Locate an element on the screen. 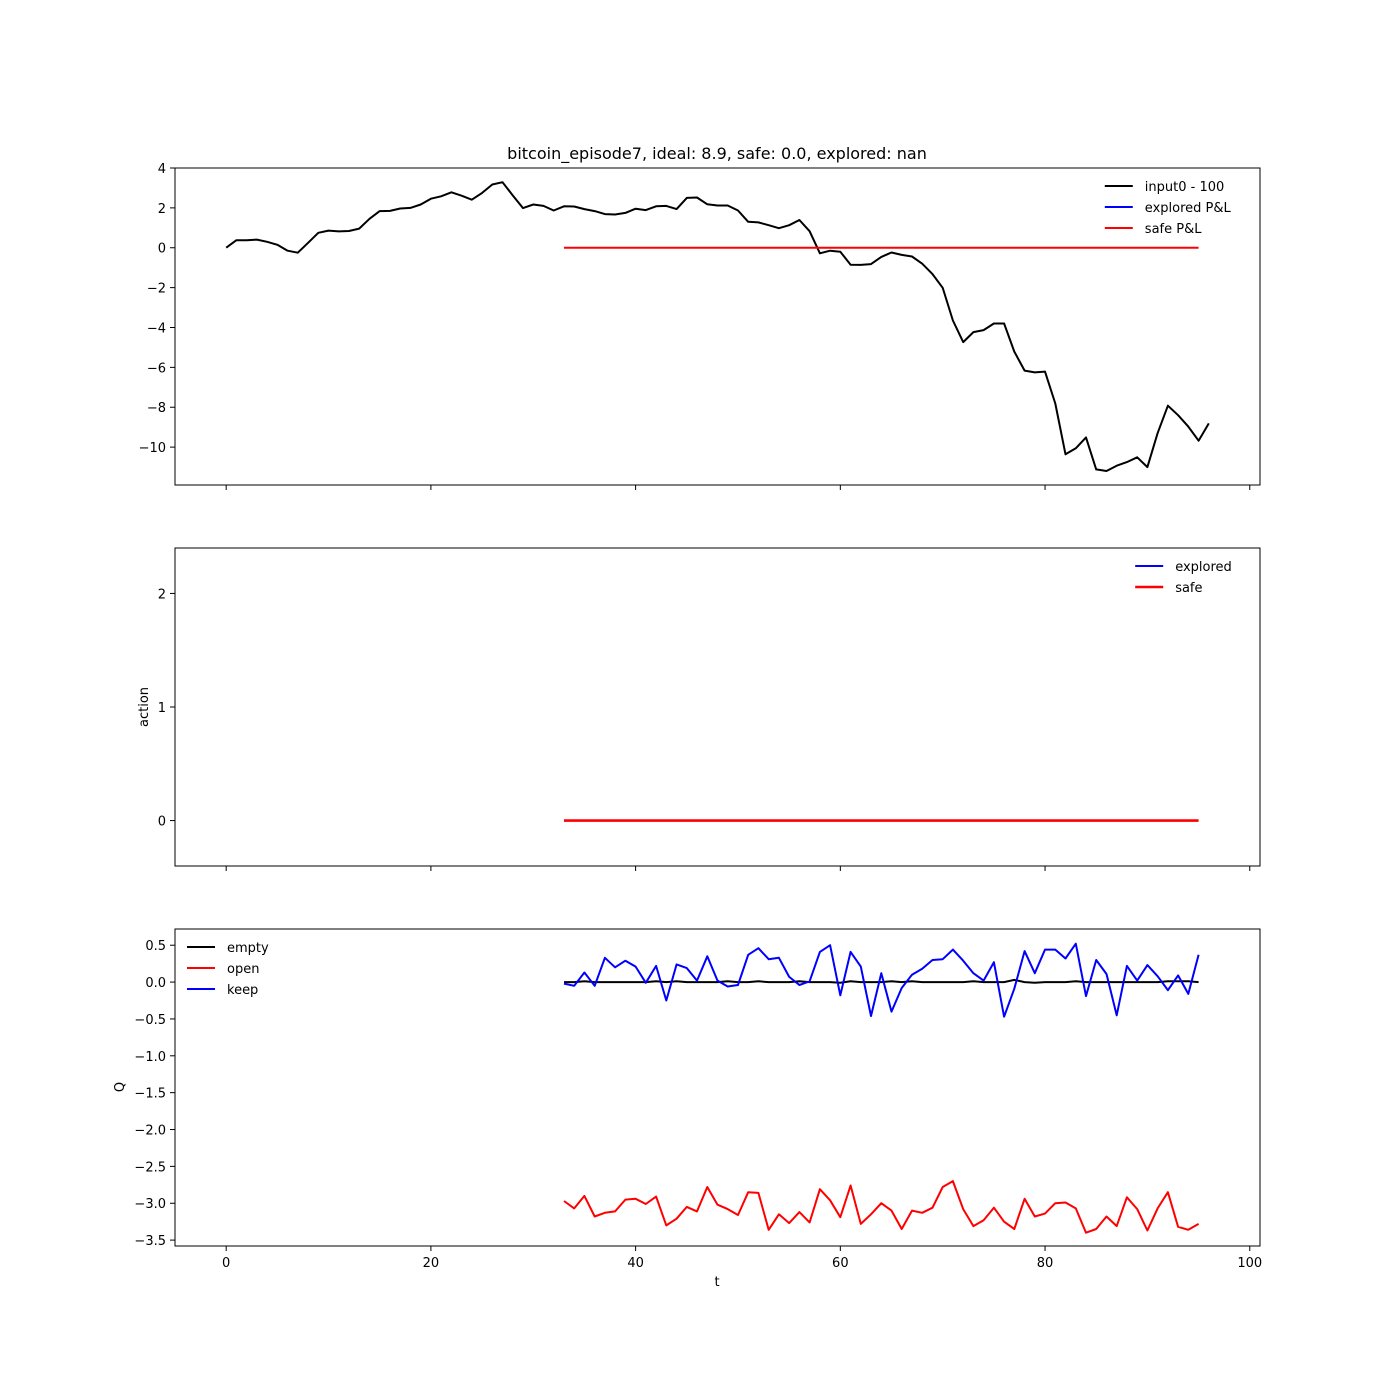 This screenshot has width=1400, height=1400. y-tick-label: 0.5 is located at coordinates (155, 946).